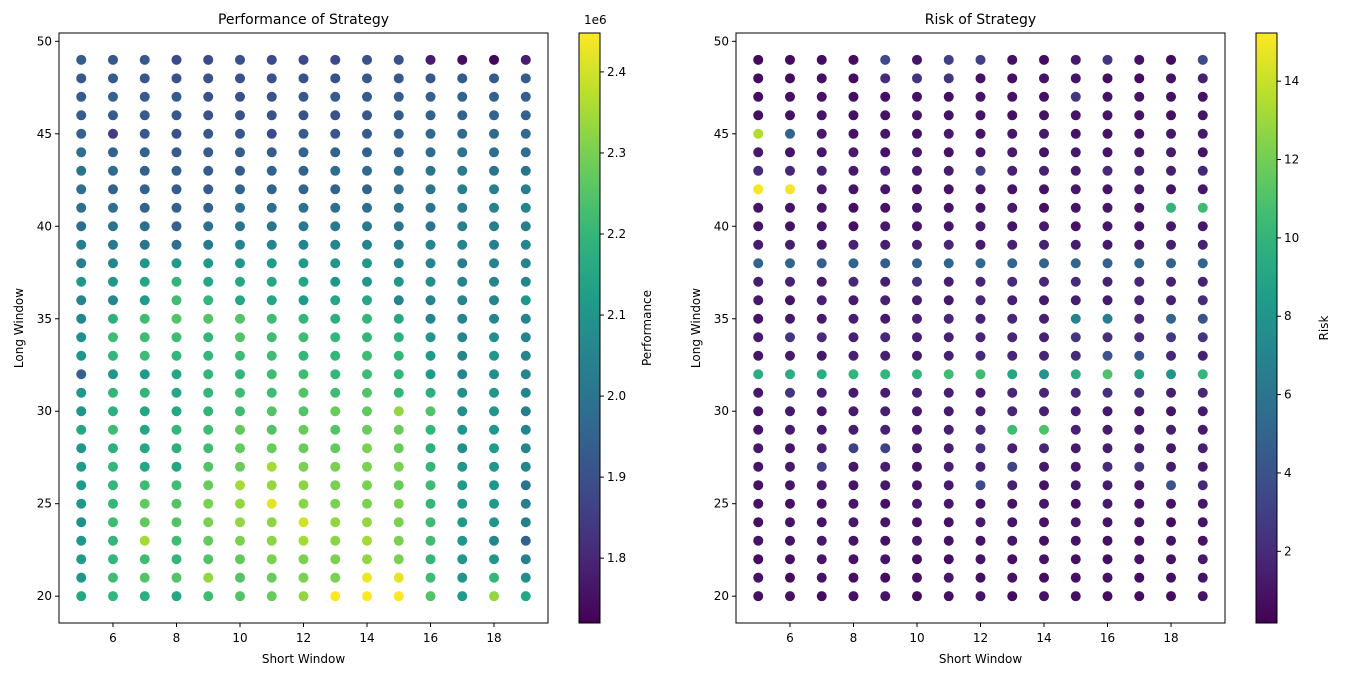  What do you see at coordinates (616, 558) in the screenshot?
I see `colorbar-tick-label: 1.8` at bounding box center [616, 558].